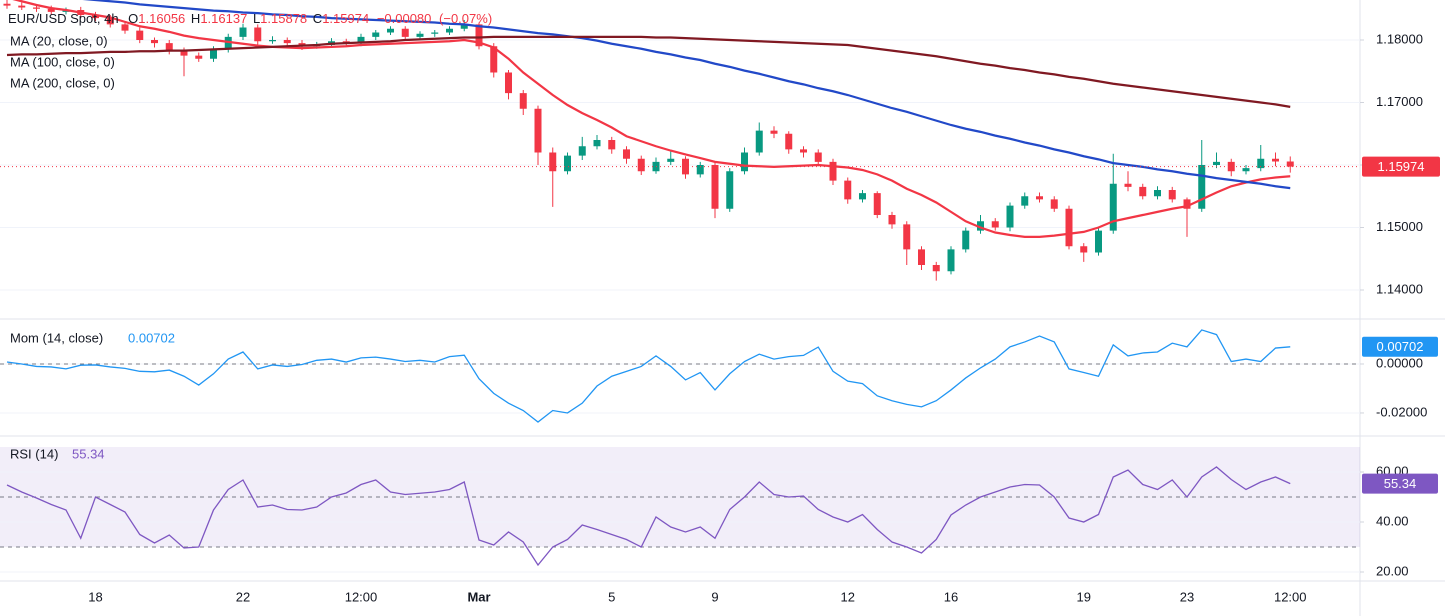 The image size is (1445, 616). Describe the element at coordinates (256, 18) in the screenshot. I see `ohlc-label: L` at that location.